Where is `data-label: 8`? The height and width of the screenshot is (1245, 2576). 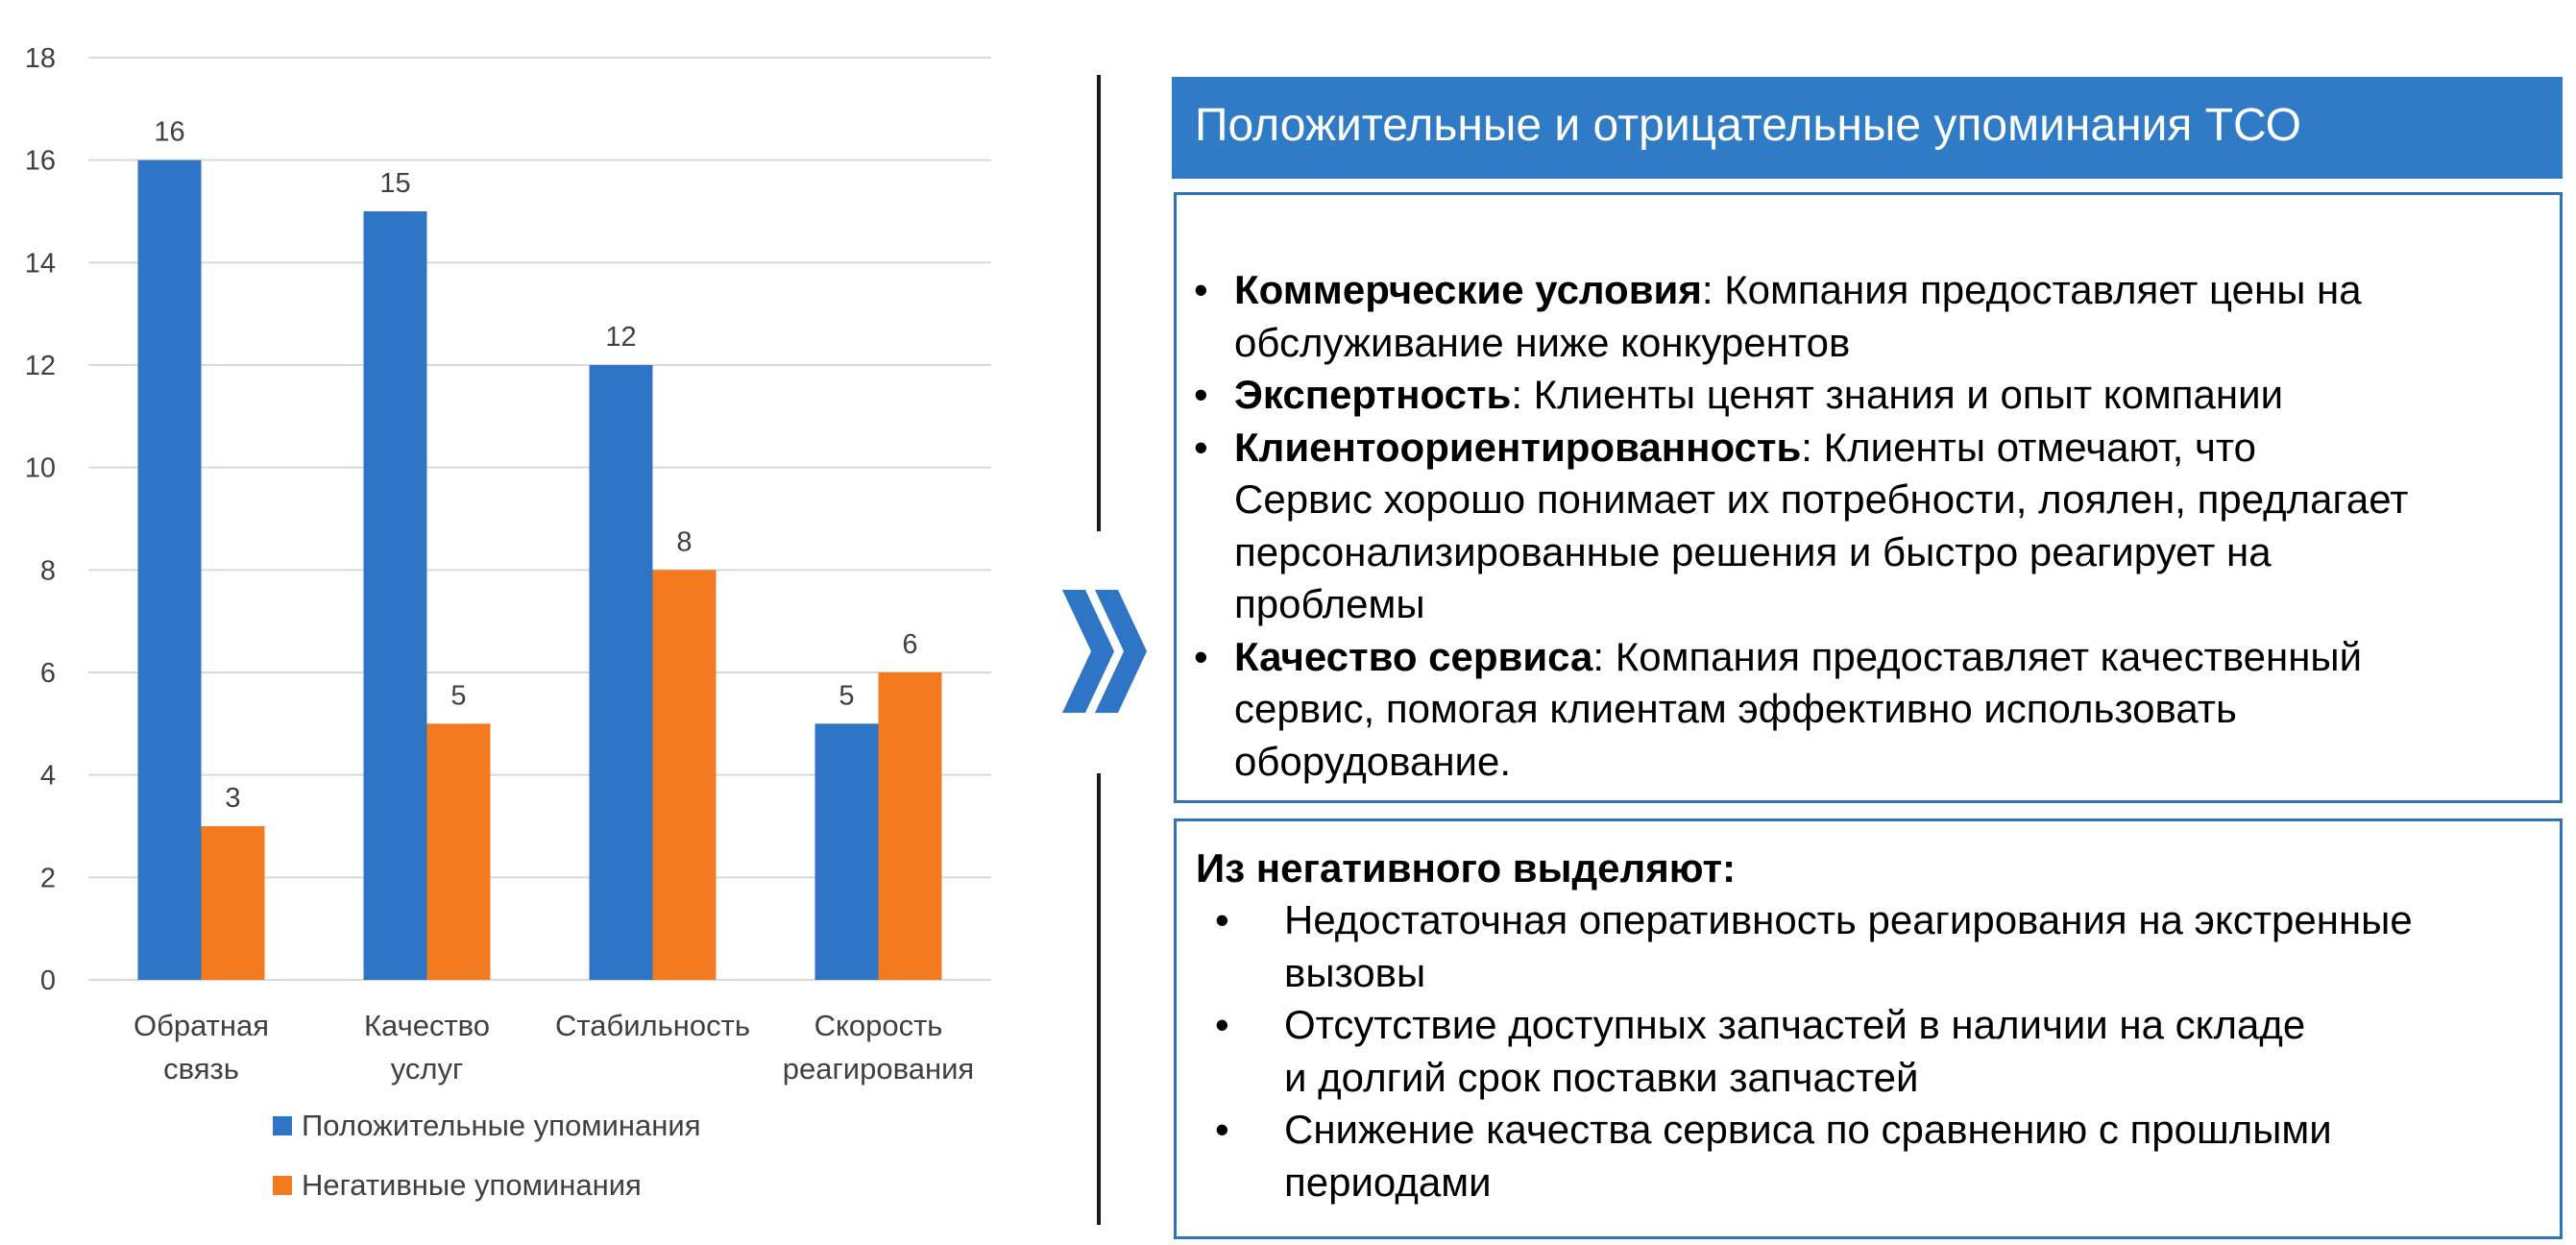 data-label: 8 is located at coordinates (684, 541).